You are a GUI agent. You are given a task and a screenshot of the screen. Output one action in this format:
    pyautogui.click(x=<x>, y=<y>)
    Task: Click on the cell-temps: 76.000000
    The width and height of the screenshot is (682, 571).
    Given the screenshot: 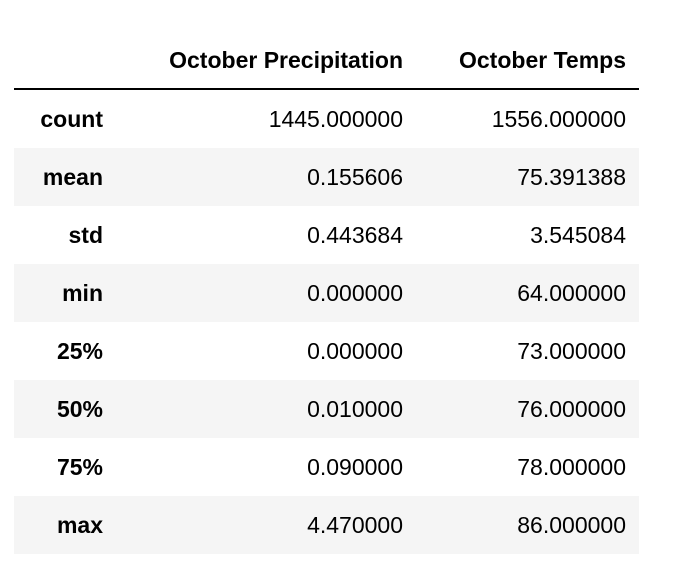 What is the action you would take?
    pyautogui.click(x=571, y=408)
    